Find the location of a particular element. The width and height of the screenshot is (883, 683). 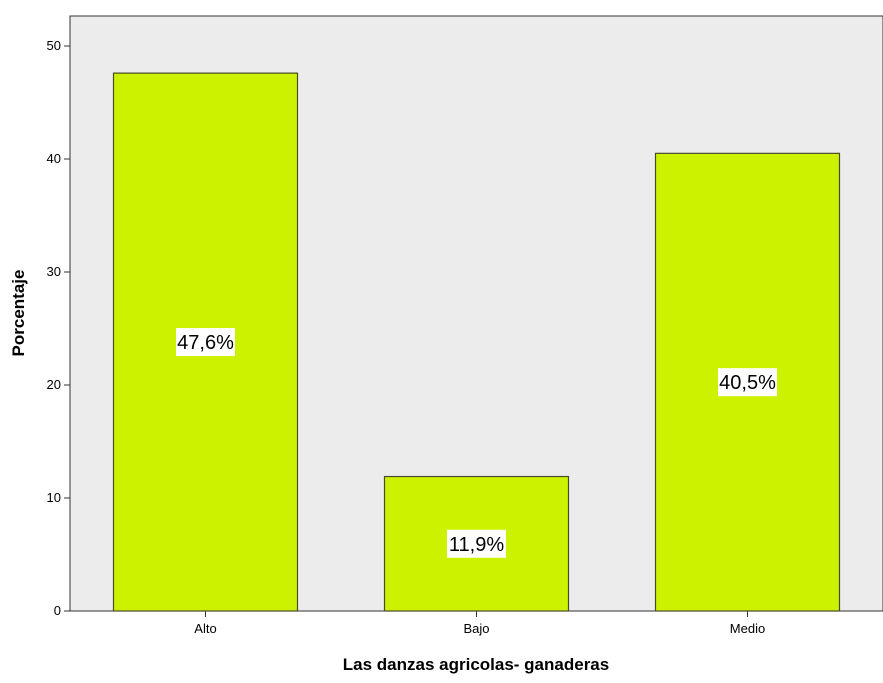

x-tick-label: Bajo is located at coordinates (476, 628).